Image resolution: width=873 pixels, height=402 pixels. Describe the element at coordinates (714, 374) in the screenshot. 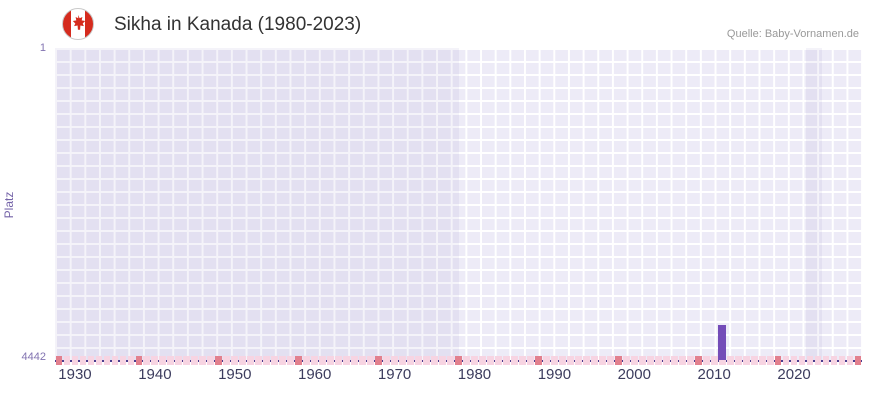

I see `x-tick-label: 2010` at that location.